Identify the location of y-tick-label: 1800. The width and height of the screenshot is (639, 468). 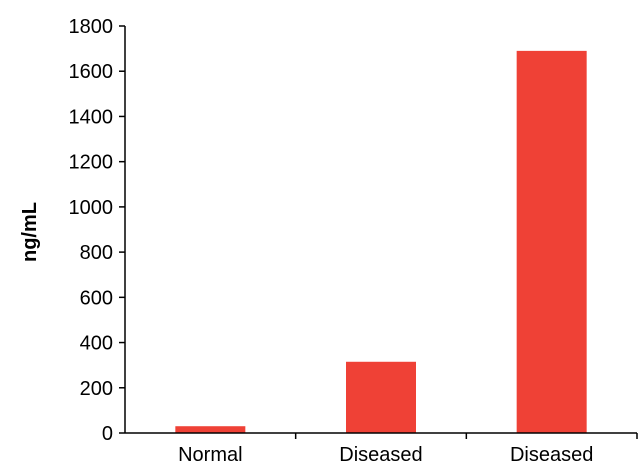
(91, 27).